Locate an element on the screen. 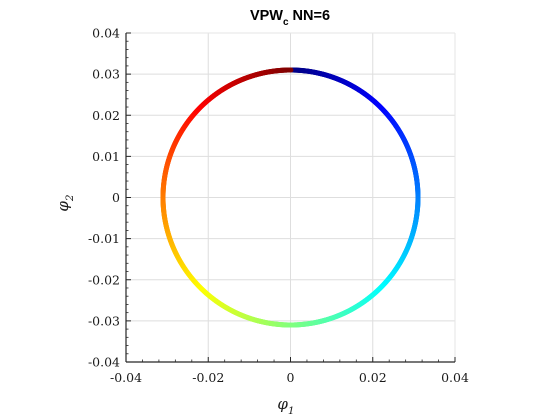 The width and height of the screenshot is (560, 420). x-tick-label: -0.04 is located at coordinates (126, 377).